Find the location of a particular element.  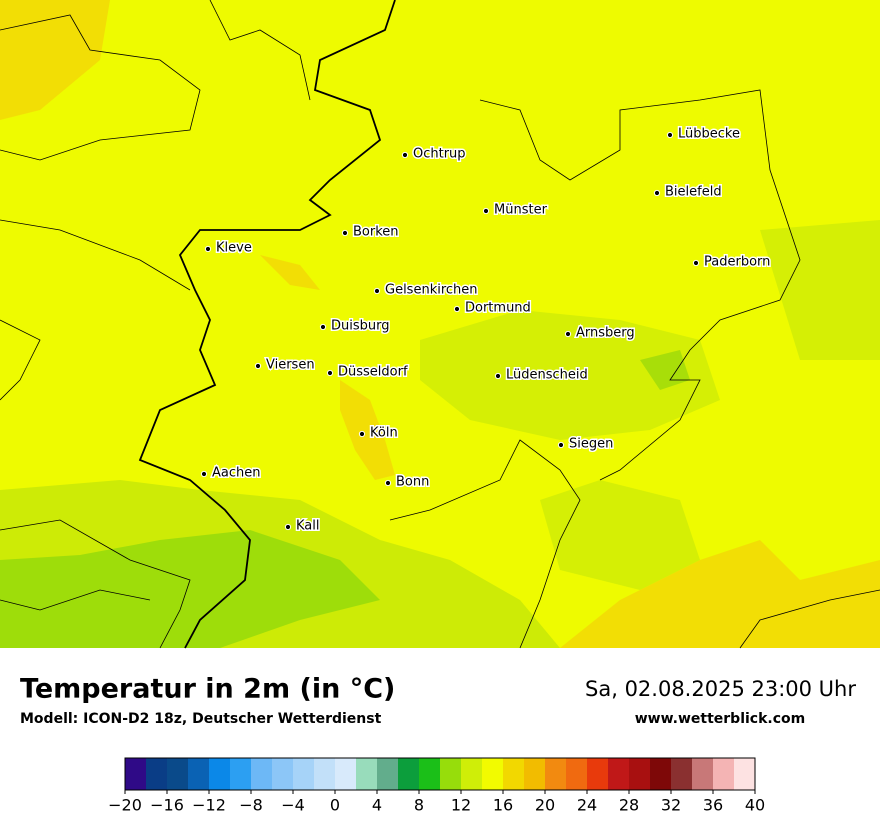

city-label: Lüdenscheid is located at coordinates (547, 375).